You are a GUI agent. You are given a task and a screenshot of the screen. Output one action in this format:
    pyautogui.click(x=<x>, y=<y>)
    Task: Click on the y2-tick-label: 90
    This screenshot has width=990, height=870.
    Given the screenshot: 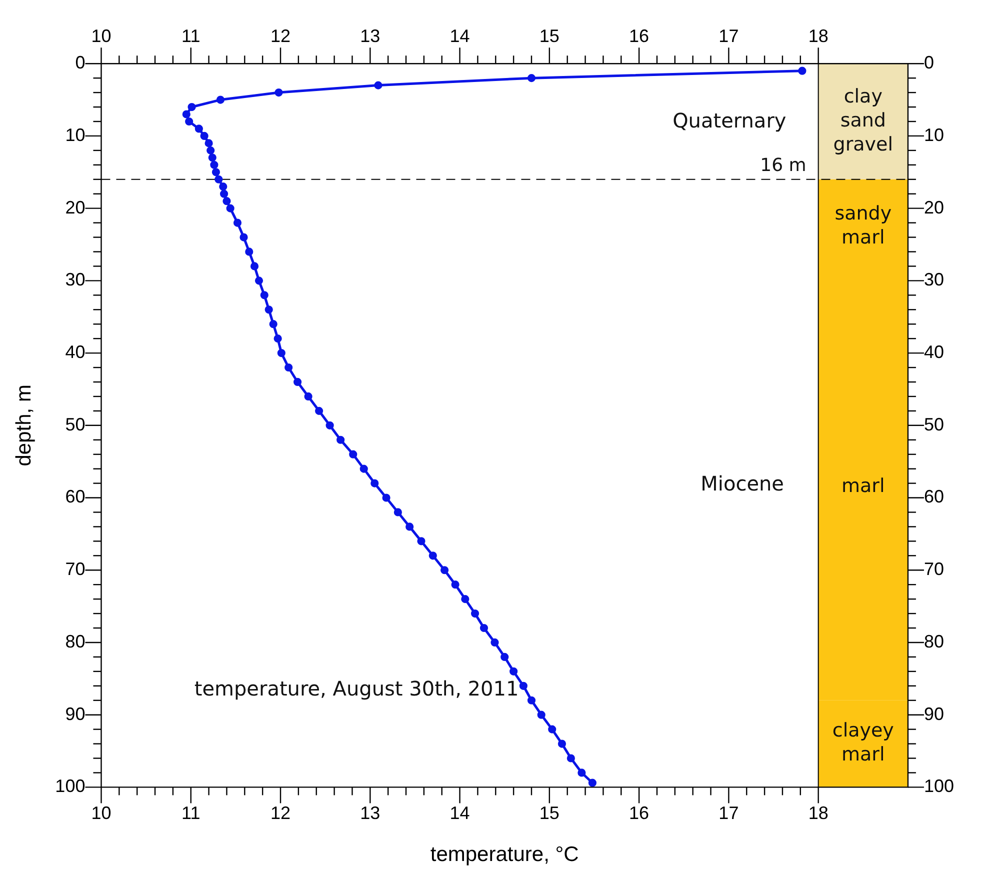 What is the action you would take?
    pyautogui.click(x=934, y=714)
    